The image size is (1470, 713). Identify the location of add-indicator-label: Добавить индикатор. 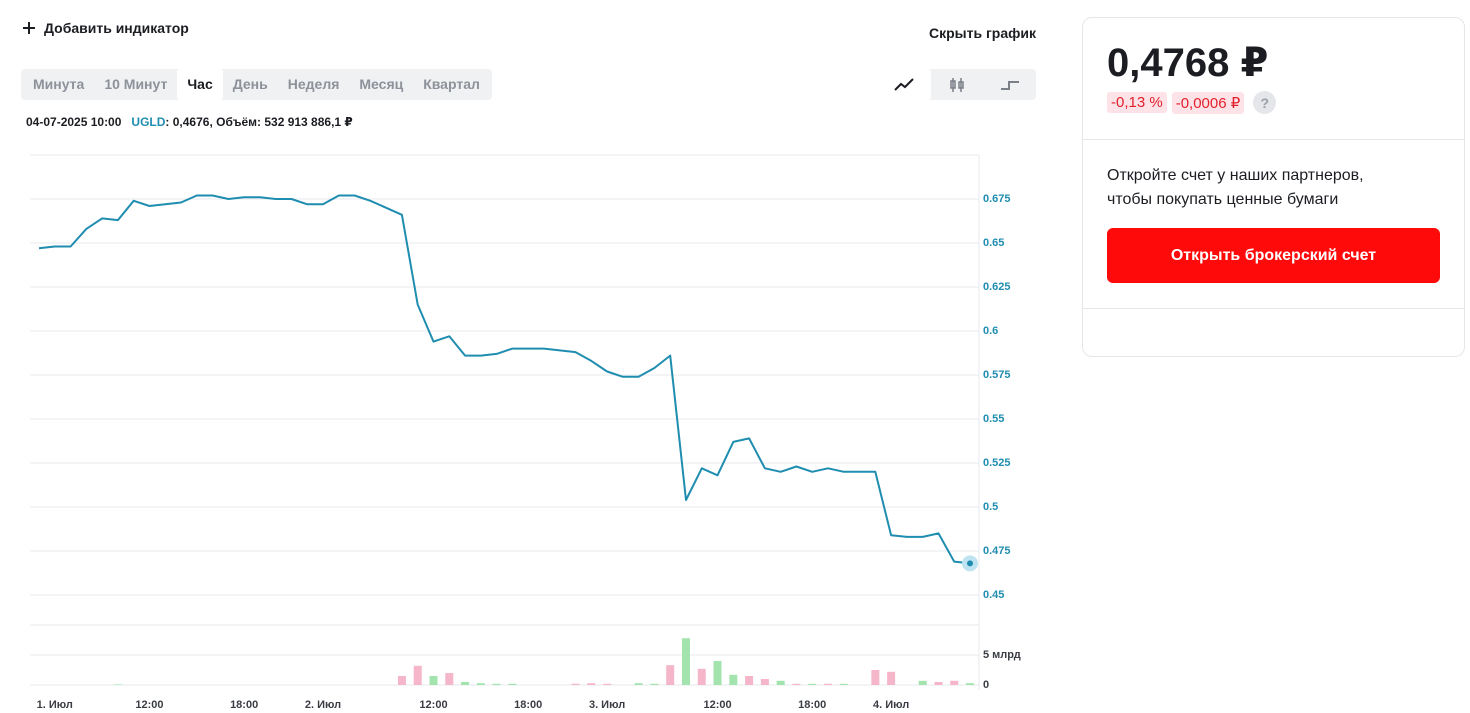
(116, 28).